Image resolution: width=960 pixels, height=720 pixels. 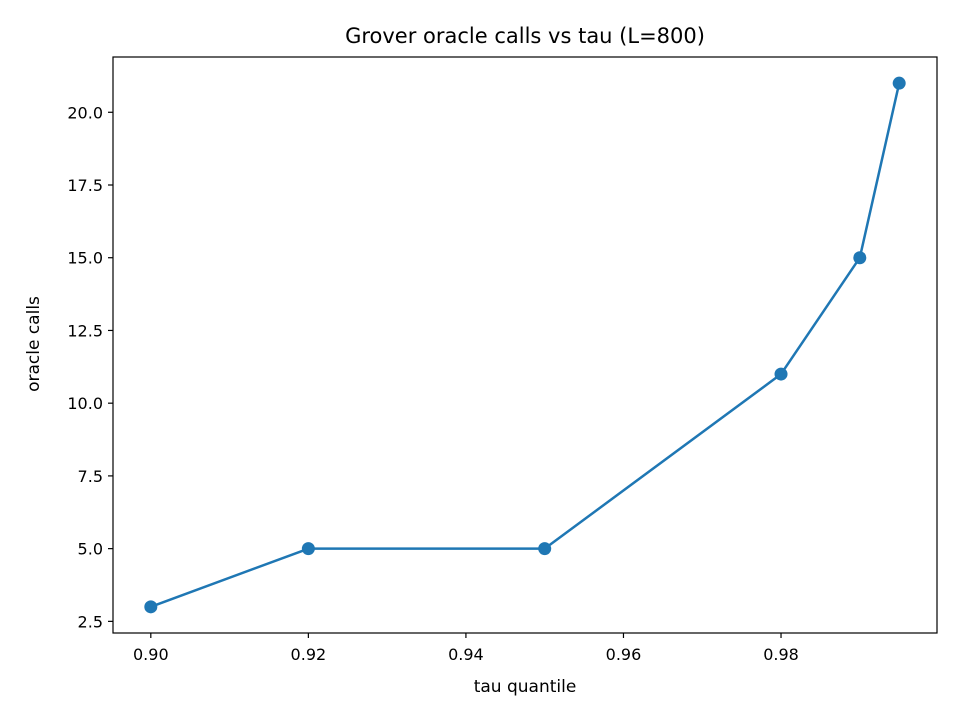 What do you see at coordinates (90, 367) in the screenshot?
I see `y-axis: 2.5 5.0 7.5 10.0 12.5 15.0 17.5 20.0` at bounding box center [90, 367].